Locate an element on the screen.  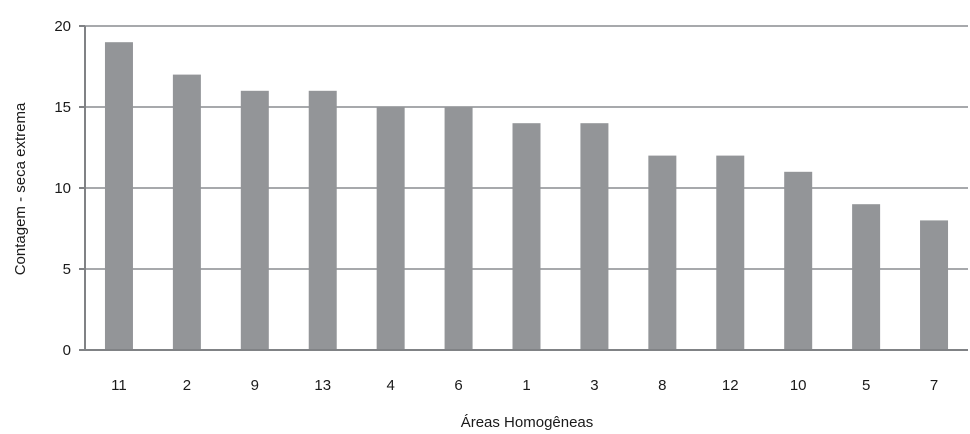
y-tick-label: 15 is located at coordinates (62, 107).